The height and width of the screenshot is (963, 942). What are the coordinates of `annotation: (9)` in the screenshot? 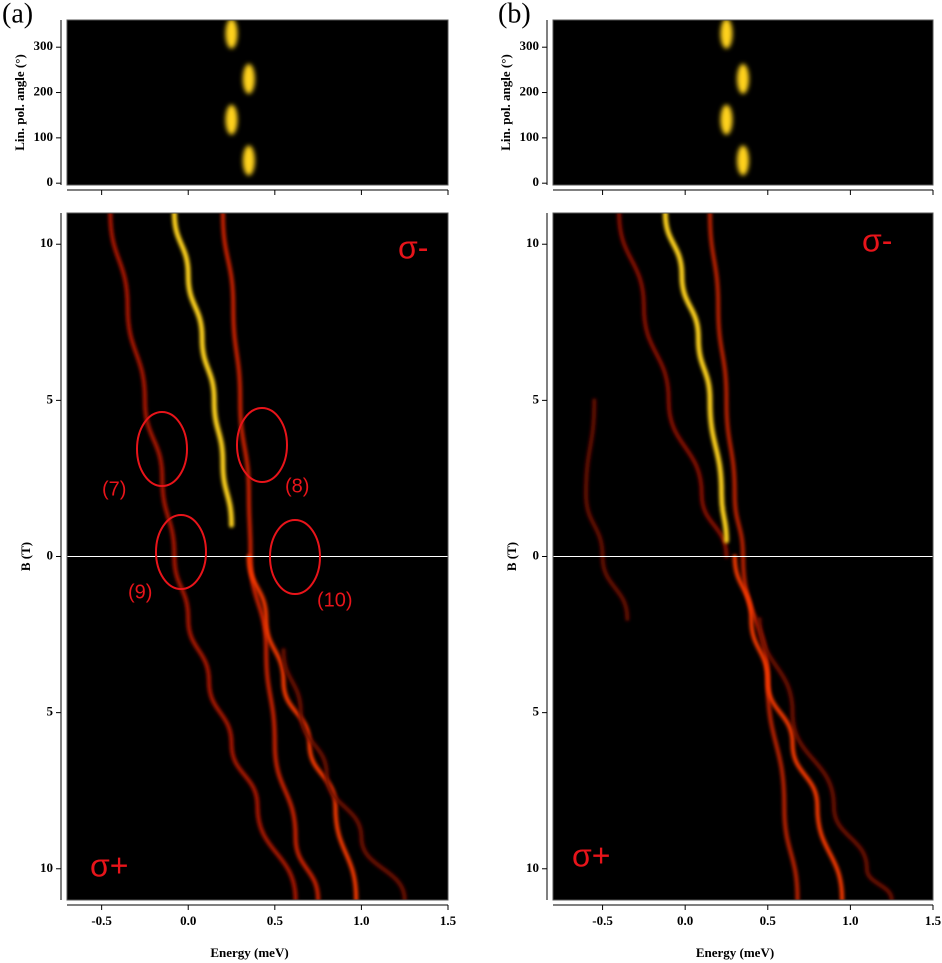 It's located at (140, 592).